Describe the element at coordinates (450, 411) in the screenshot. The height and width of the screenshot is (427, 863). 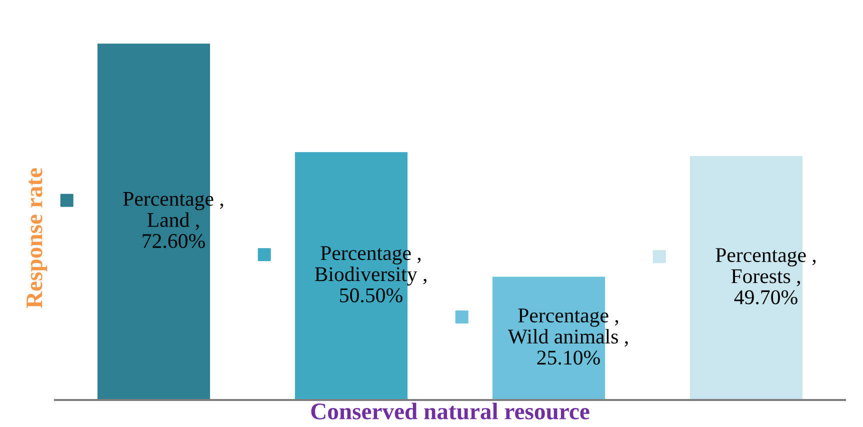
I see `x-axis-title: Conserved natural resource` at that location.